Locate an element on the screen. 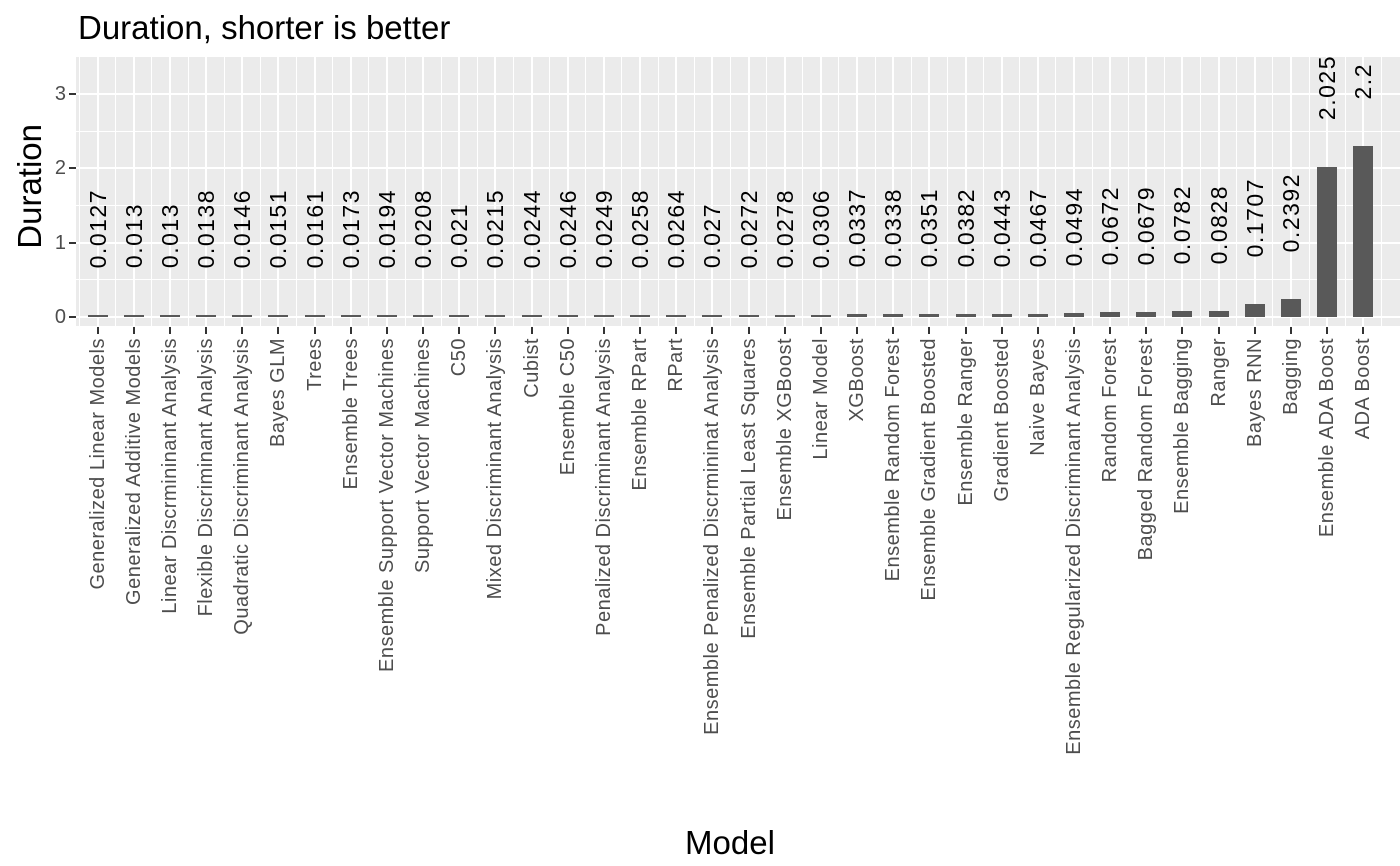 This screenshot has width=1400, height=866. bar-value-label: 0.0146 is located at coordinates (242, 228).